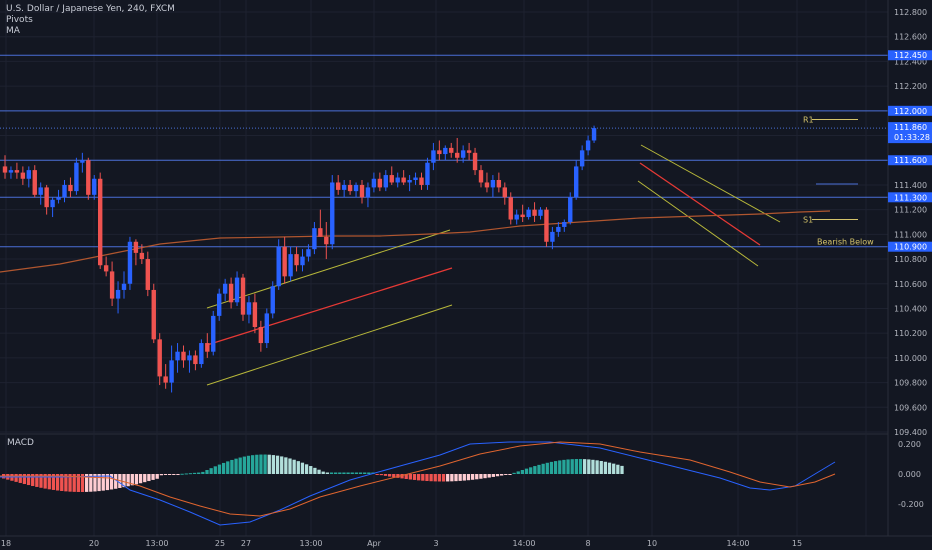 The image size is (932, 550). What do you see at coordinates (6, 543) in the screenshot?
I see `time-axis-label: 18` at bounding box center [6, 543].